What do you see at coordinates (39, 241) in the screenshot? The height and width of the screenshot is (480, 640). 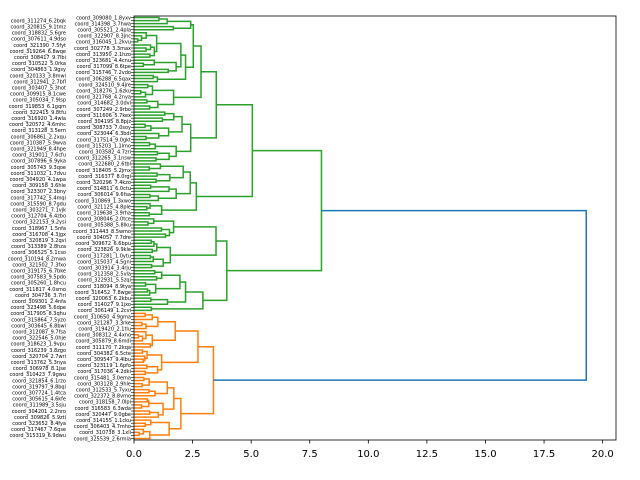 I see `leaf-label: coord_320819_3.2qvi` at bounding box center [39, 241].